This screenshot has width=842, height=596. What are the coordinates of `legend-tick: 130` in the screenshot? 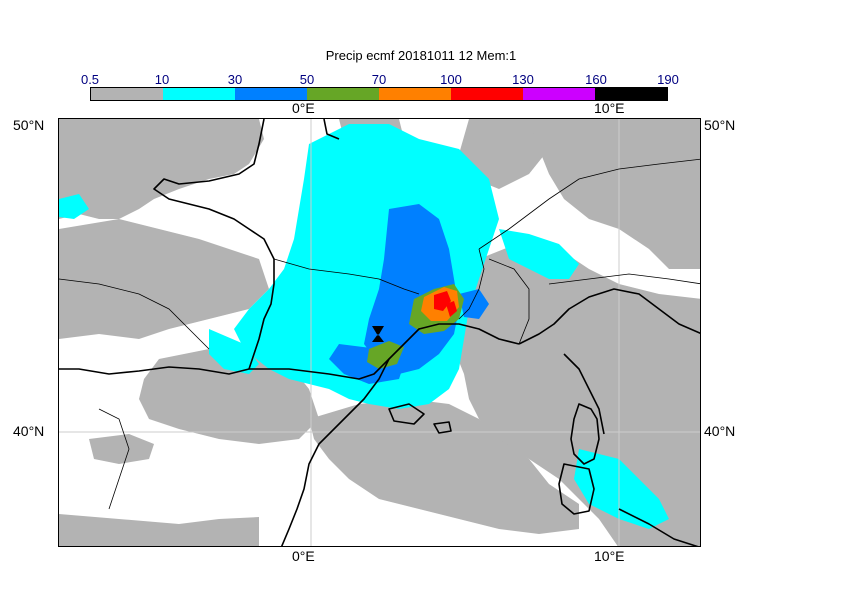 It's located at (523, 79).